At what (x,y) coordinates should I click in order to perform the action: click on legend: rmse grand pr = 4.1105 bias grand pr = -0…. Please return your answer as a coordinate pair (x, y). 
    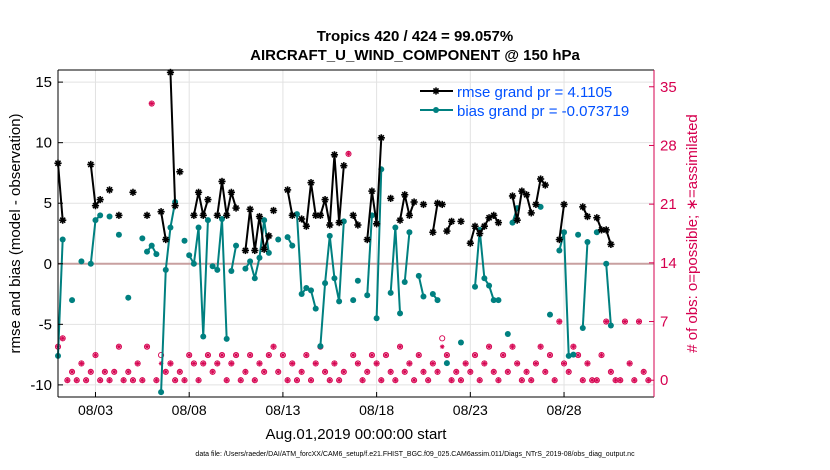
    Looking at the image, I should click on (524, 102).